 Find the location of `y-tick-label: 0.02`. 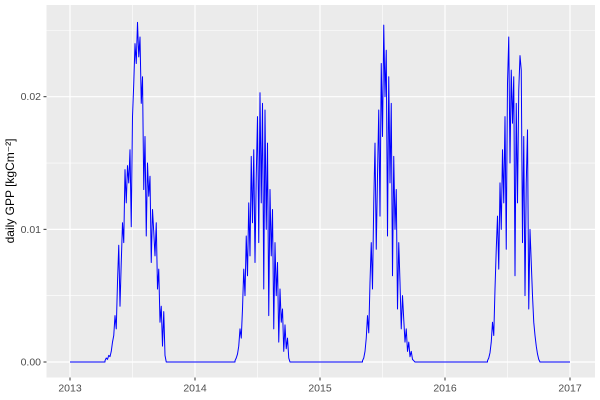

y-tick-label: 0.02 is located at coordinates (31, 97).